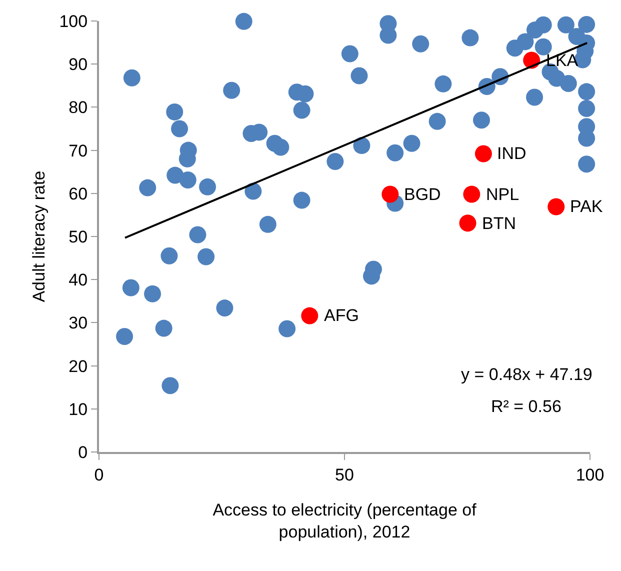 The width and height of the screenshot is (621, 571). What do you see at coordinates (526, 374) in the screenshot?
I see `annotation: y = 0.48x + 47.19` at bounding box center [526, 374].